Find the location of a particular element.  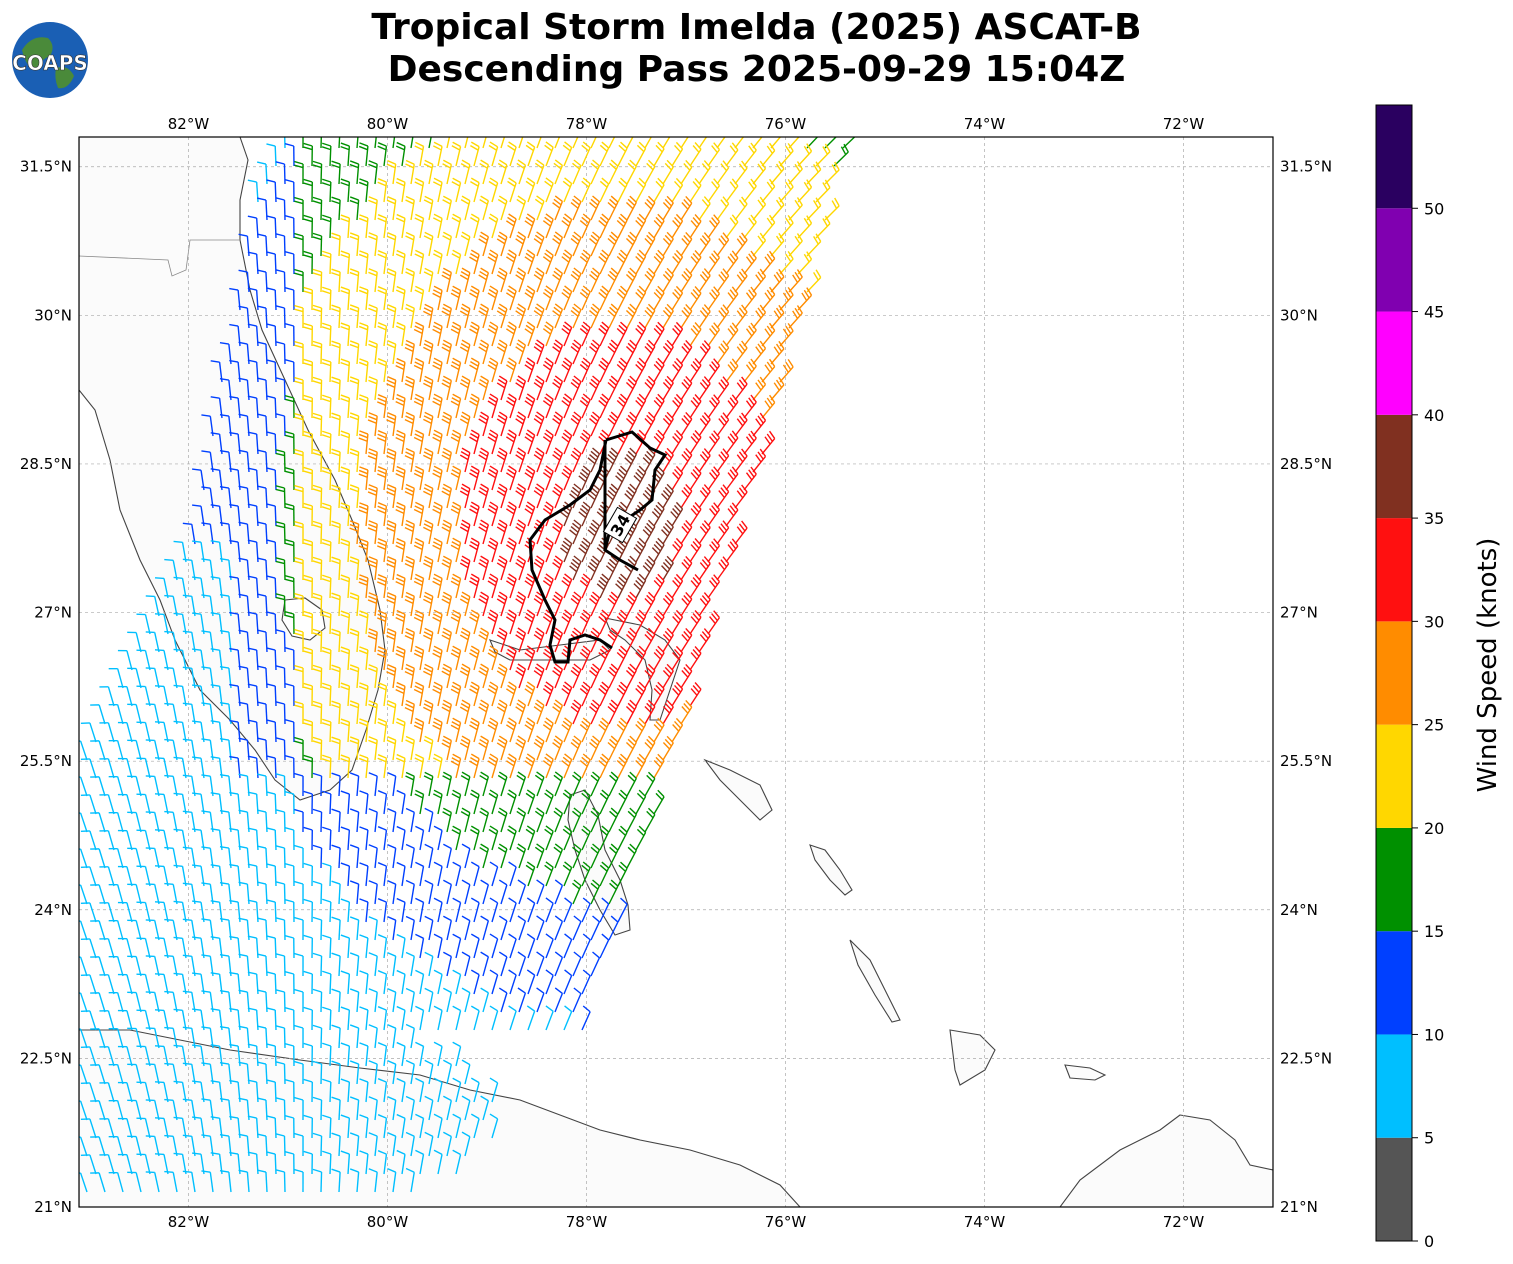

lat-tick-label-left: 28.5°N is located at coordinates (46, 464).